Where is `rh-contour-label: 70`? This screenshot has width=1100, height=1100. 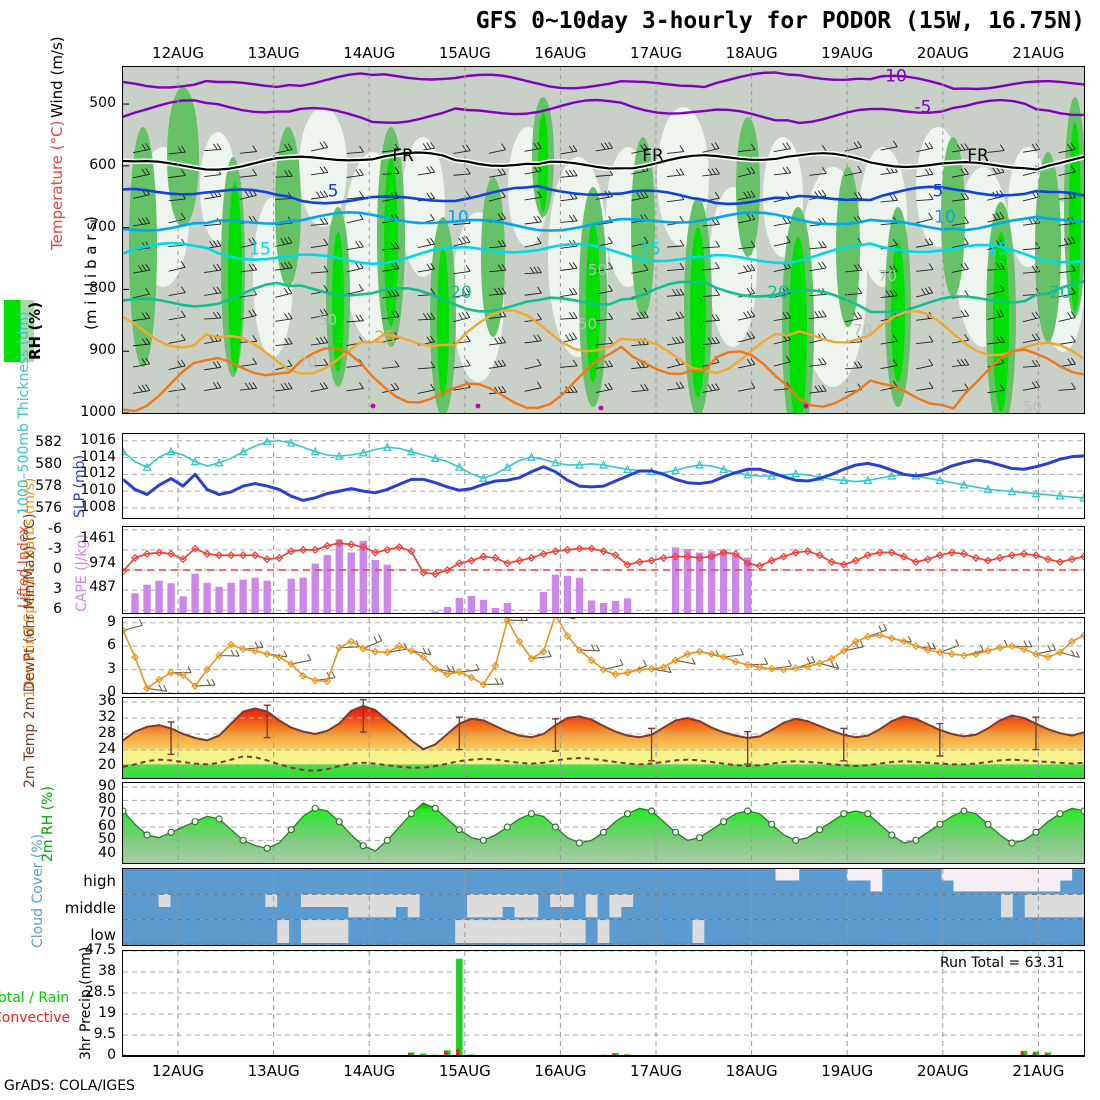 rh-contour-label: 70 is located at coordinates (862, 330).